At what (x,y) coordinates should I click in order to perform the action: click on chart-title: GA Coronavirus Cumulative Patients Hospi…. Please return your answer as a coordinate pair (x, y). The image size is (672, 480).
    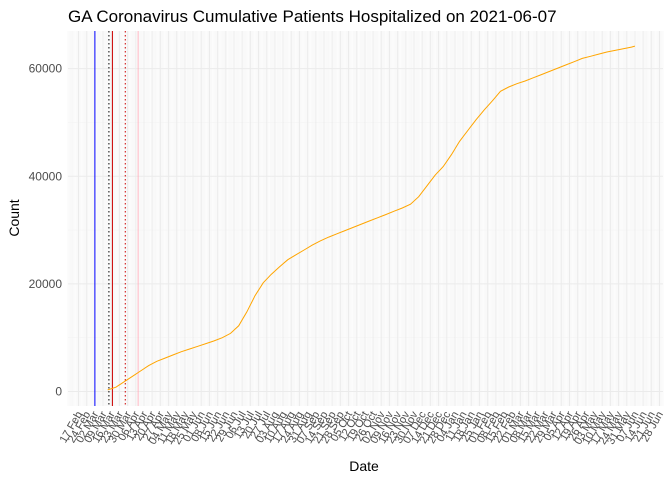
    Looking at the image, I should click on (312, 16).